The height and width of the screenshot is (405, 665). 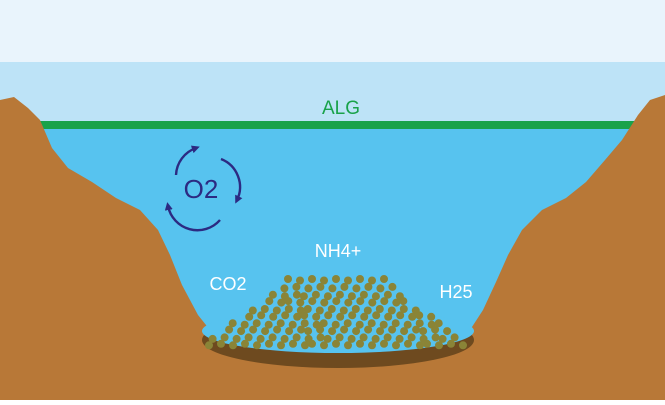 I want to click on ammonium-label: NH4+, so click(x=338, y=251).